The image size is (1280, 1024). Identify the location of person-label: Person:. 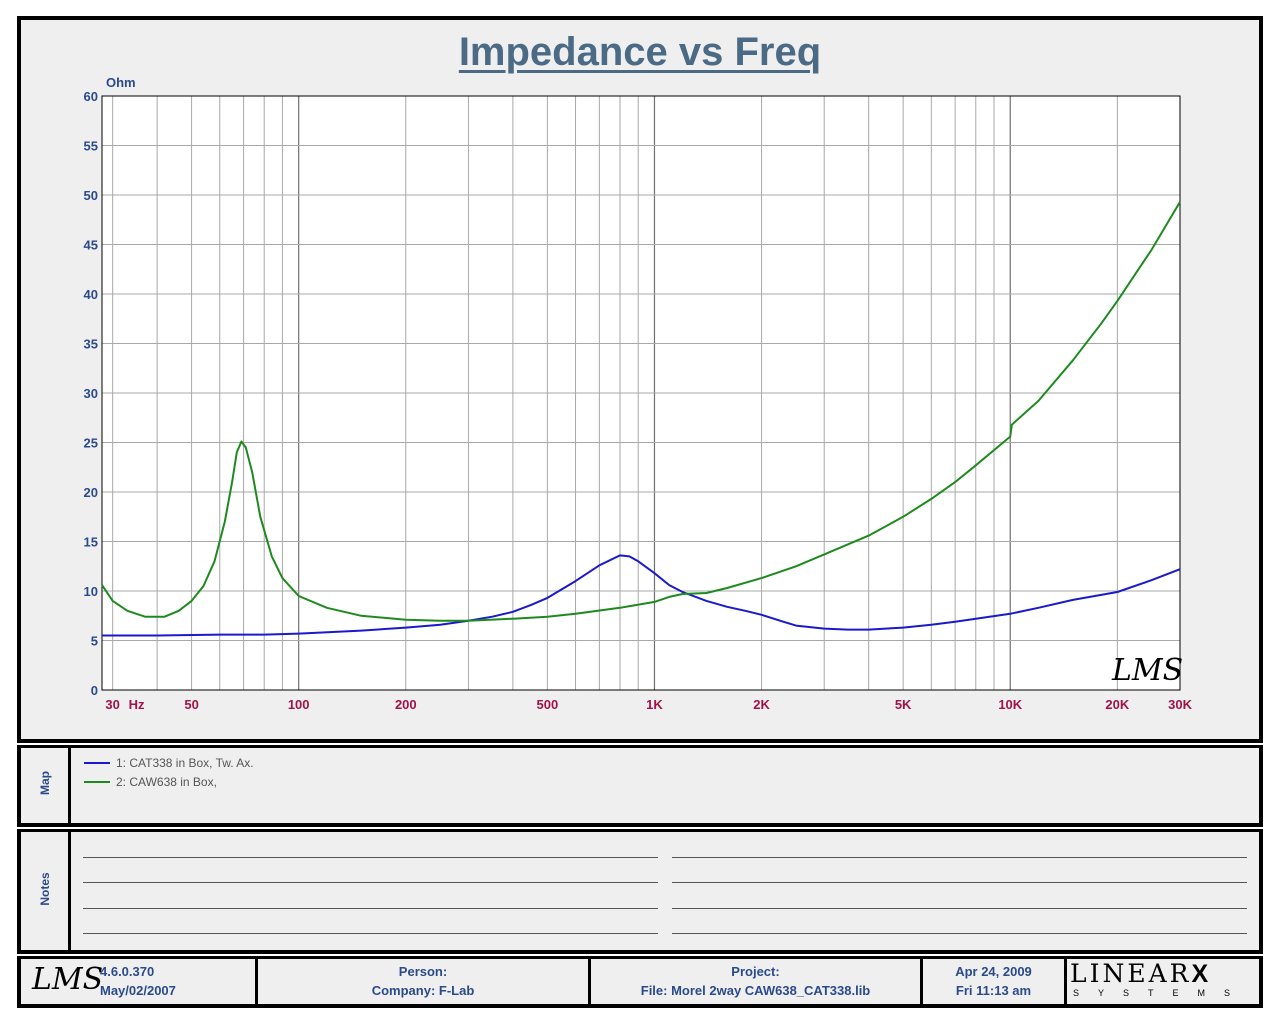
(423, 971).